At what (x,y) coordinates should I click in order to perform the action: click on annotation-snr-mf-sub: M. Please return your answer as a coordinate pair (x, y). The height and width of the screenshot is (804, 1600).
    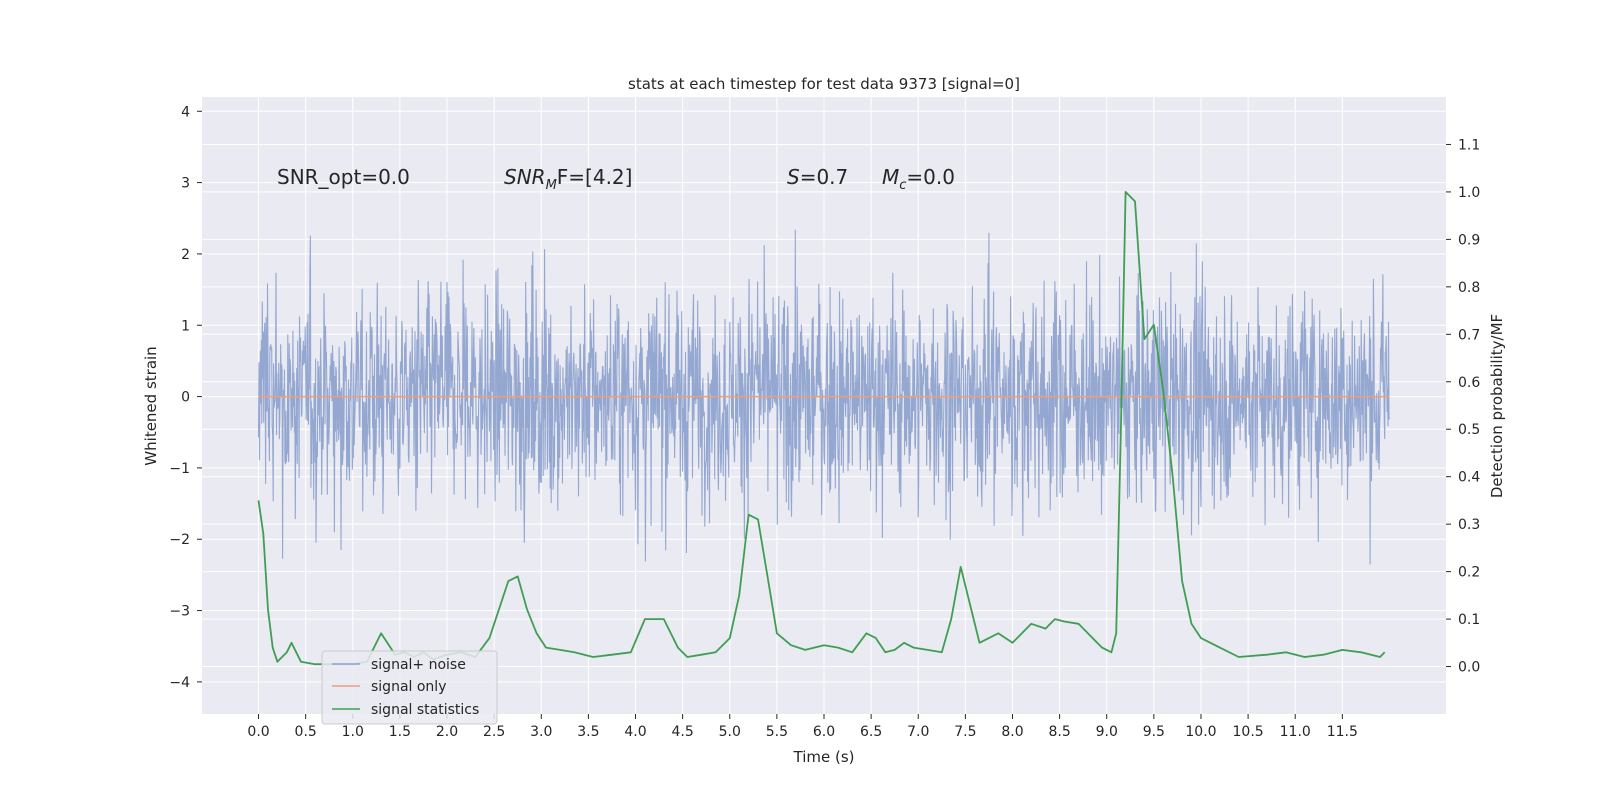
    Looking at the image, I should click on (551, 185).